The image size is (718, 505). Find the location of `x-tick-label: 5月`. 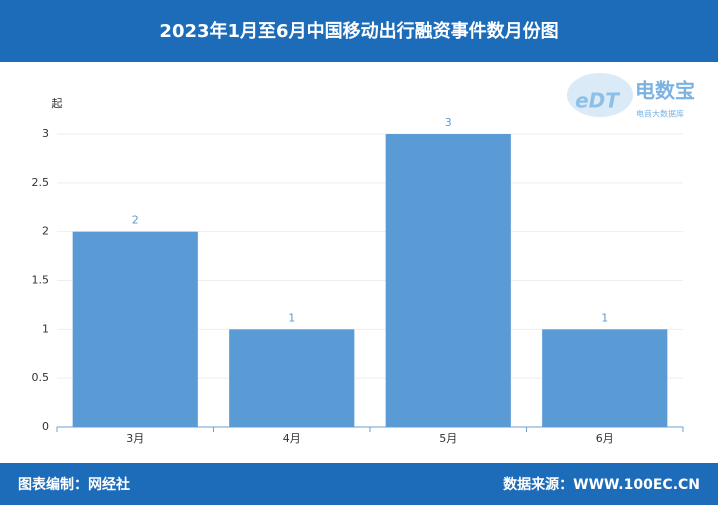

x-tick-label: 5月 is located at coordinates (448, 438).